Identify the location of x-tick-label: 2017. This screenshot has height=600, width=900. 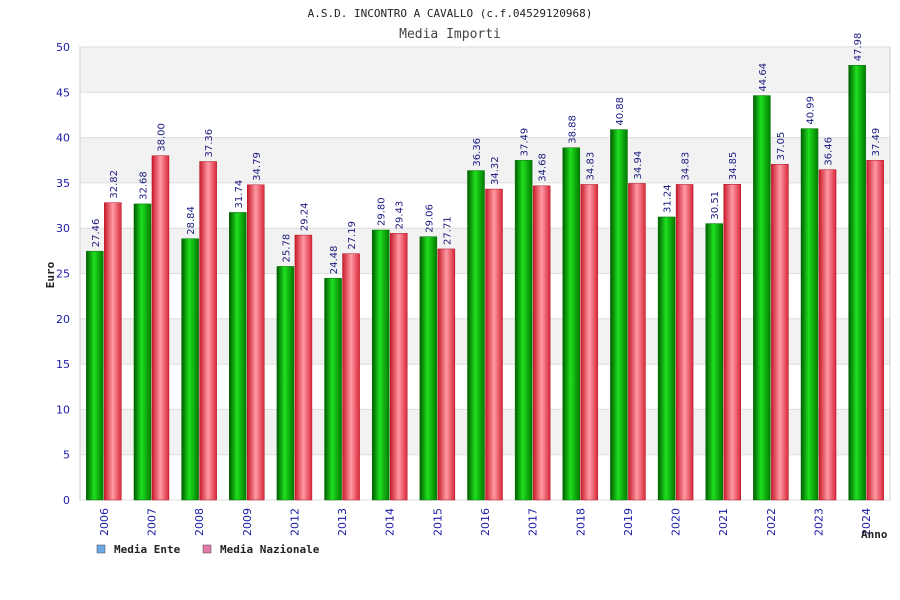
(533, 522).